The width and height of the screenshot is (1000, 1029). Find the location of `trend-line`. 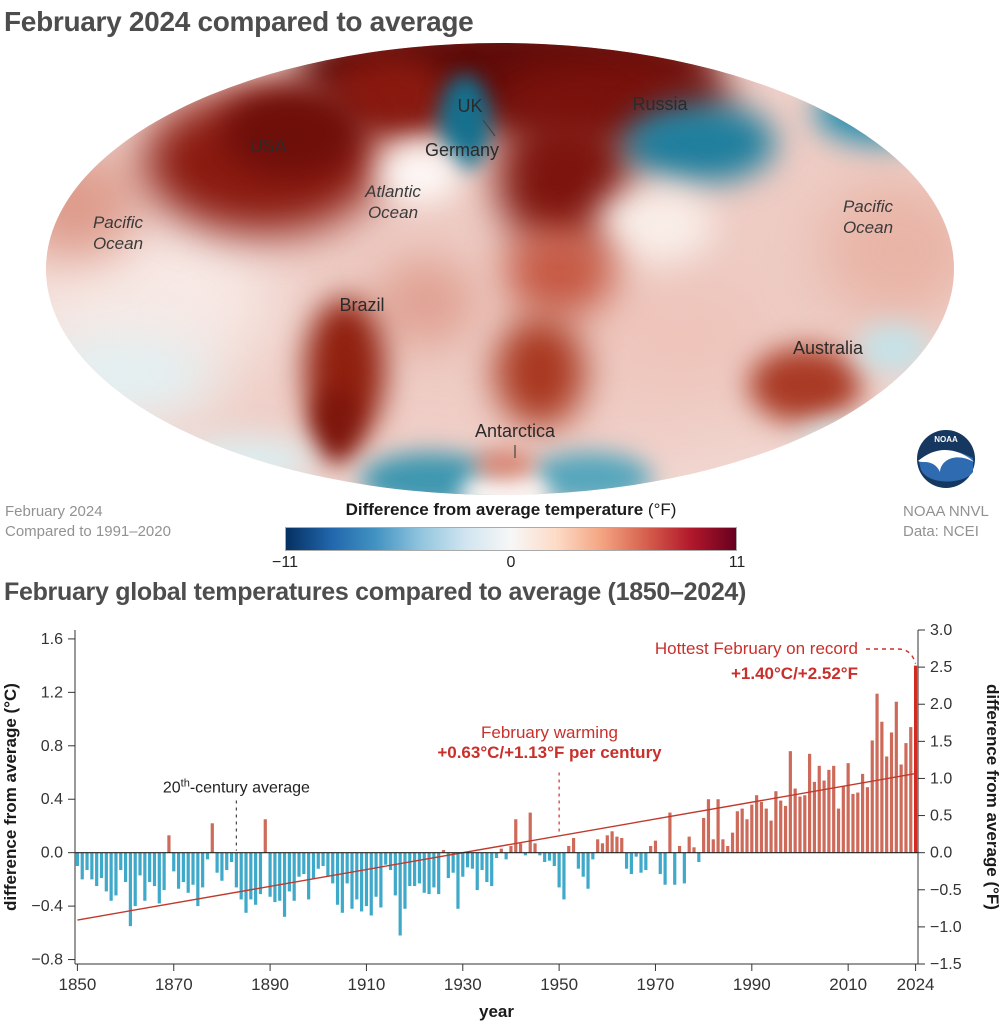

trend-line is located at coordinates (496, 846).